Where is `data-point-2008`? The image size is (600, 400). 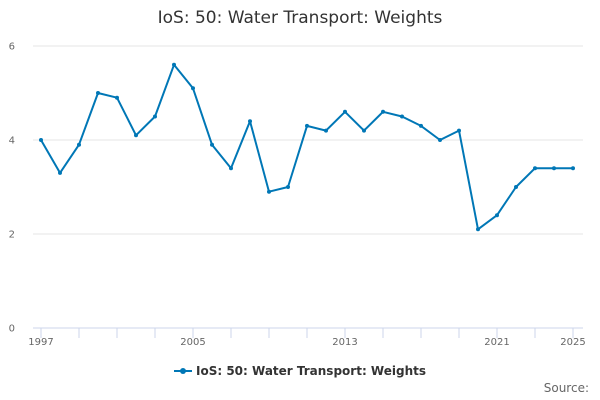
data-point-2008 is located at coordinates (250, 121).